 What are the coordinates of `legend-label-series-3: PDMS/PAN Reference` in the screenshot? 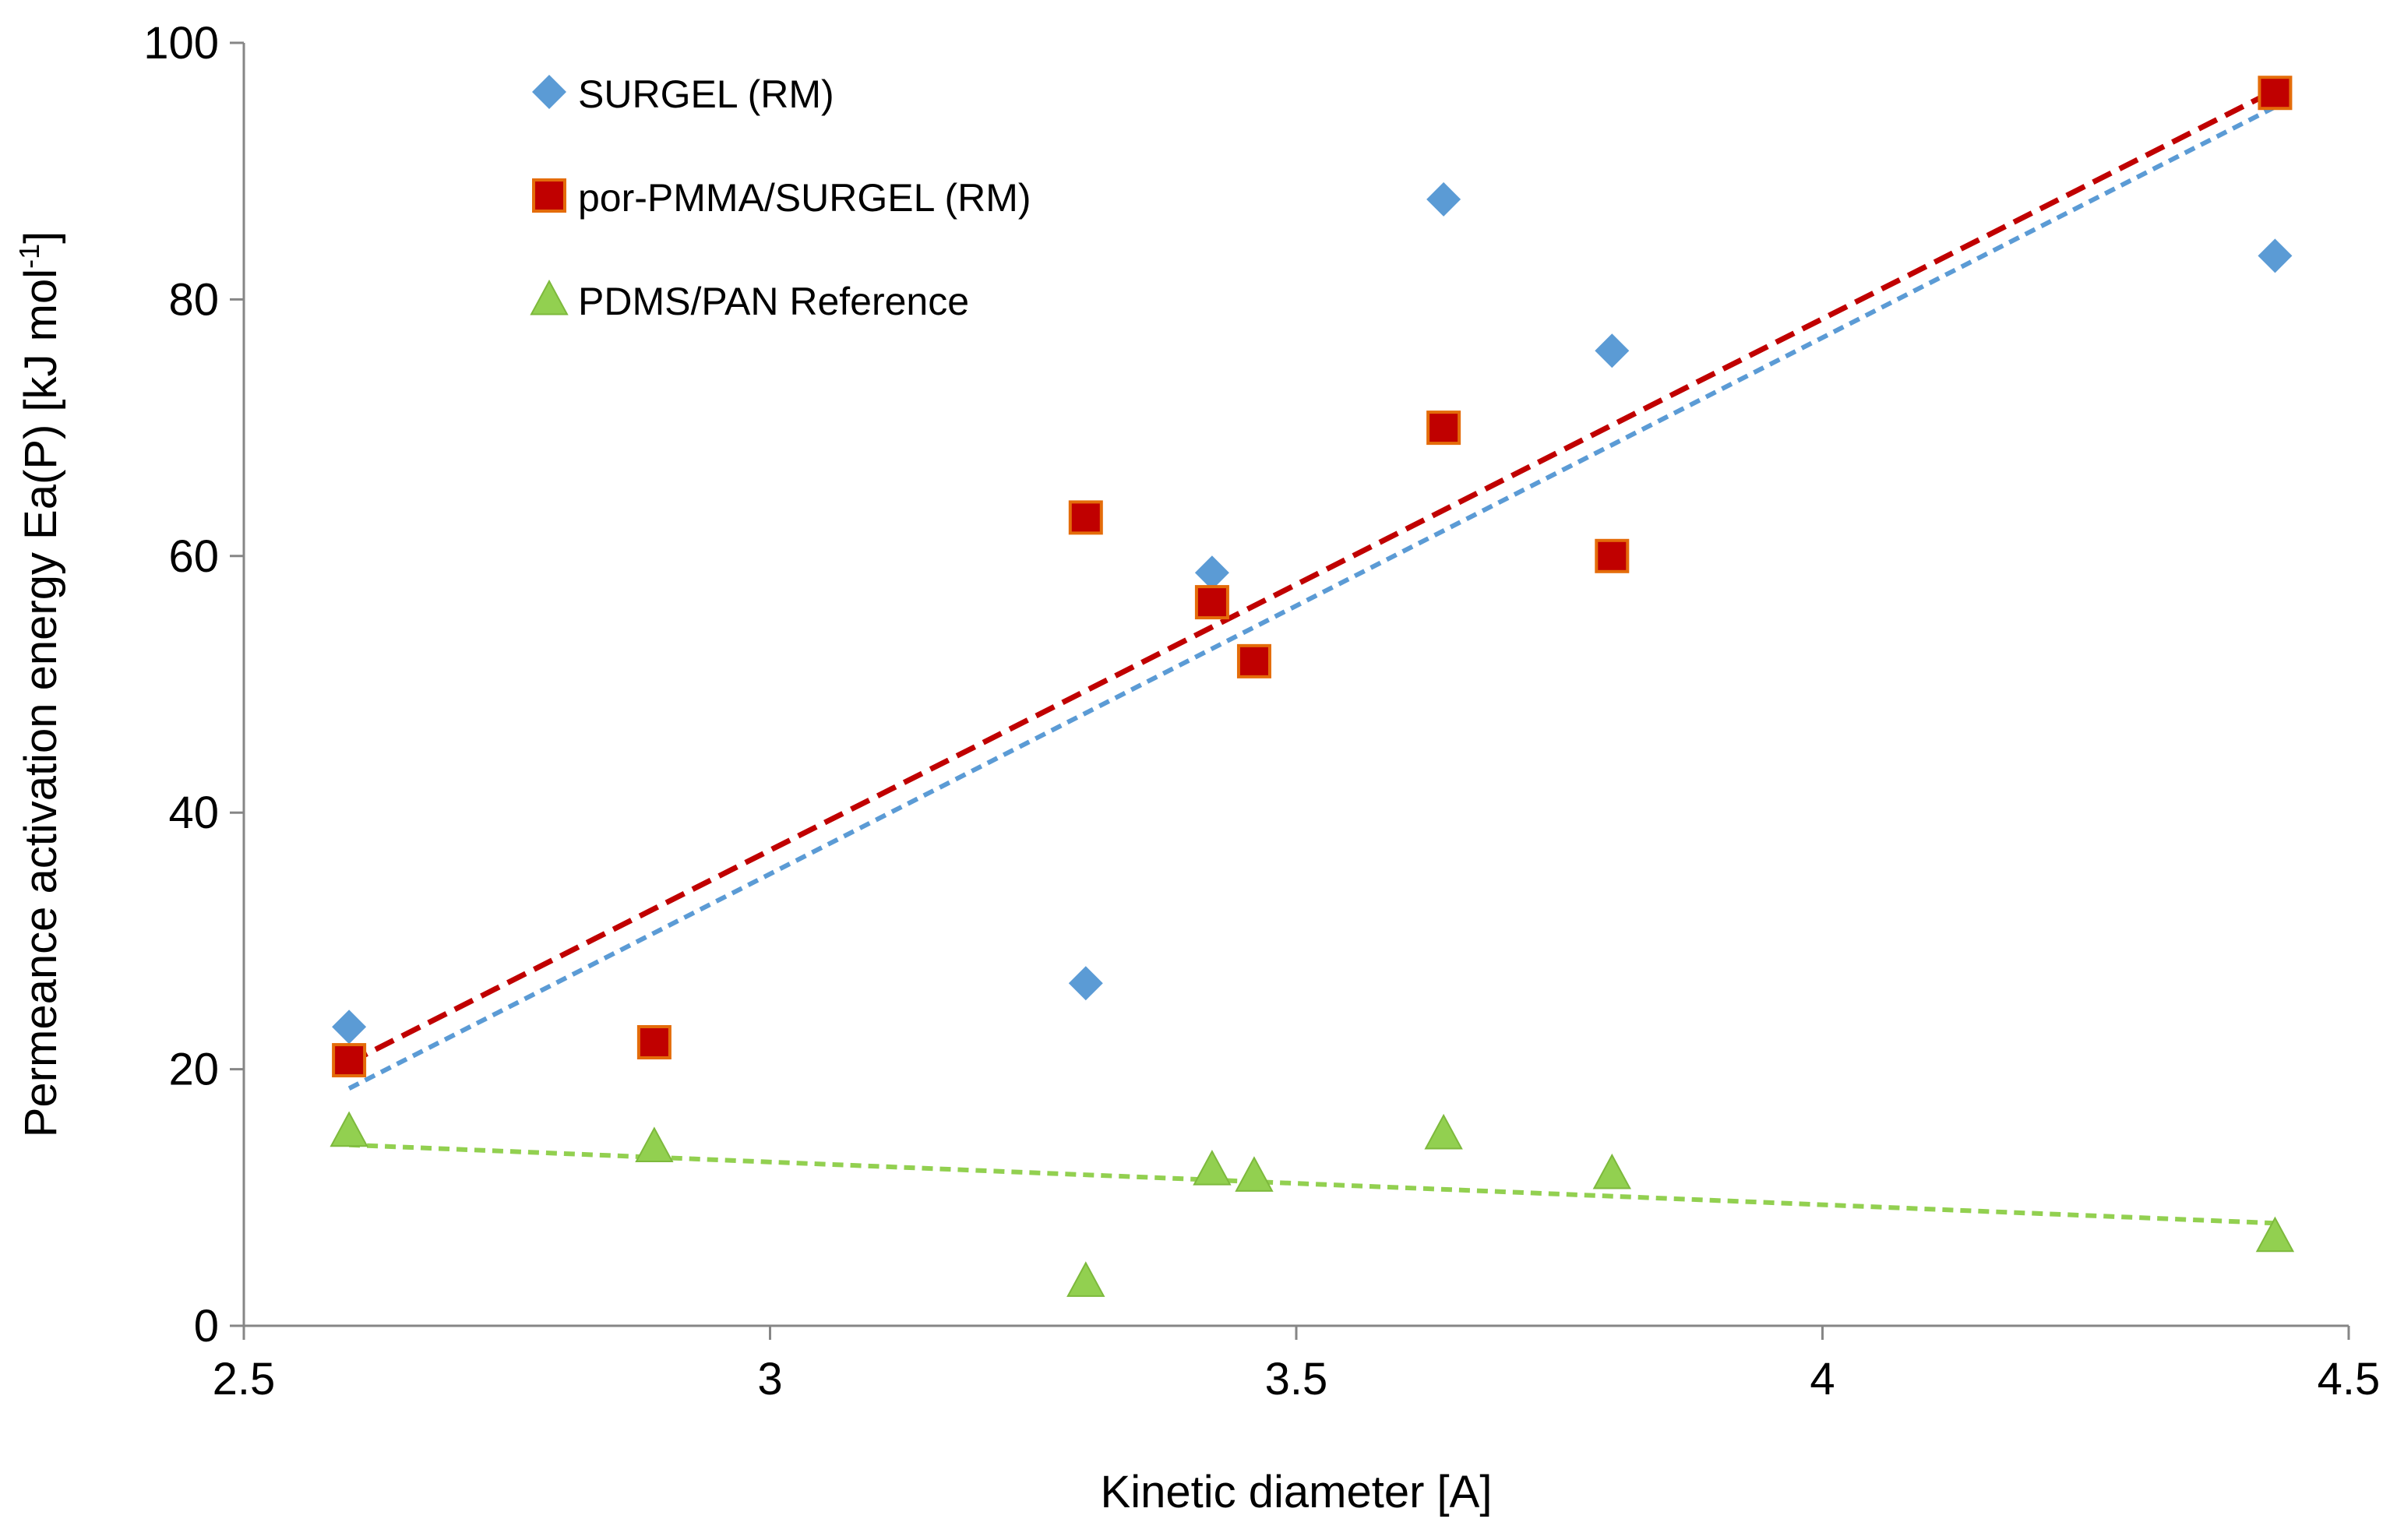 It's located at (773, 301).